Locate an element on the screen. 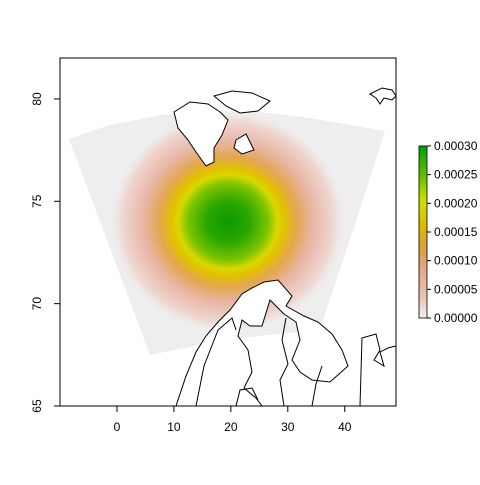 This screenshot has height=485, width=480. x-axis: 0 10 20 30 40 is located at coordinates (233, 420).